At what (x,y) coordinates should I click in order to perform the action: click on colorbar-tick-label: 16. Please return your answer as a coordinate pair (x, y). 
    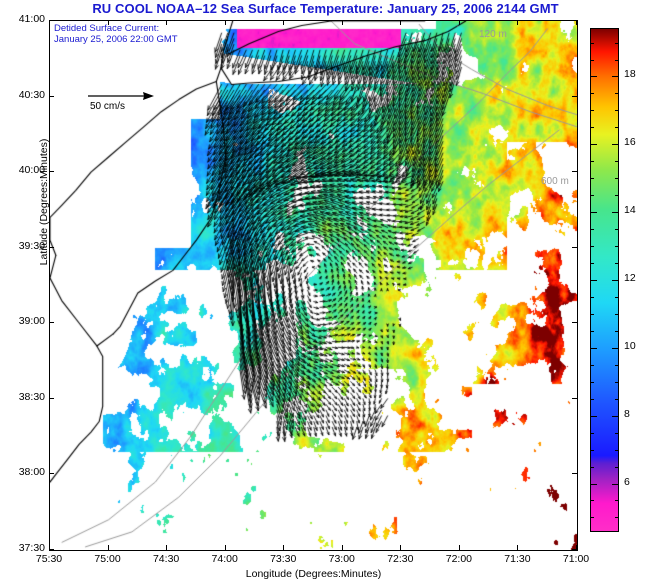
    Looking at the image, I should click on (630, 142).